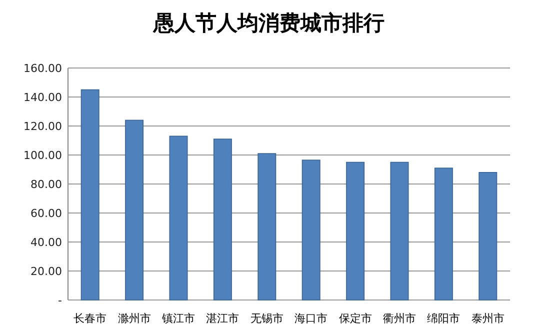  I want to click on y-tick-label: 20.00, so click(46, 271).